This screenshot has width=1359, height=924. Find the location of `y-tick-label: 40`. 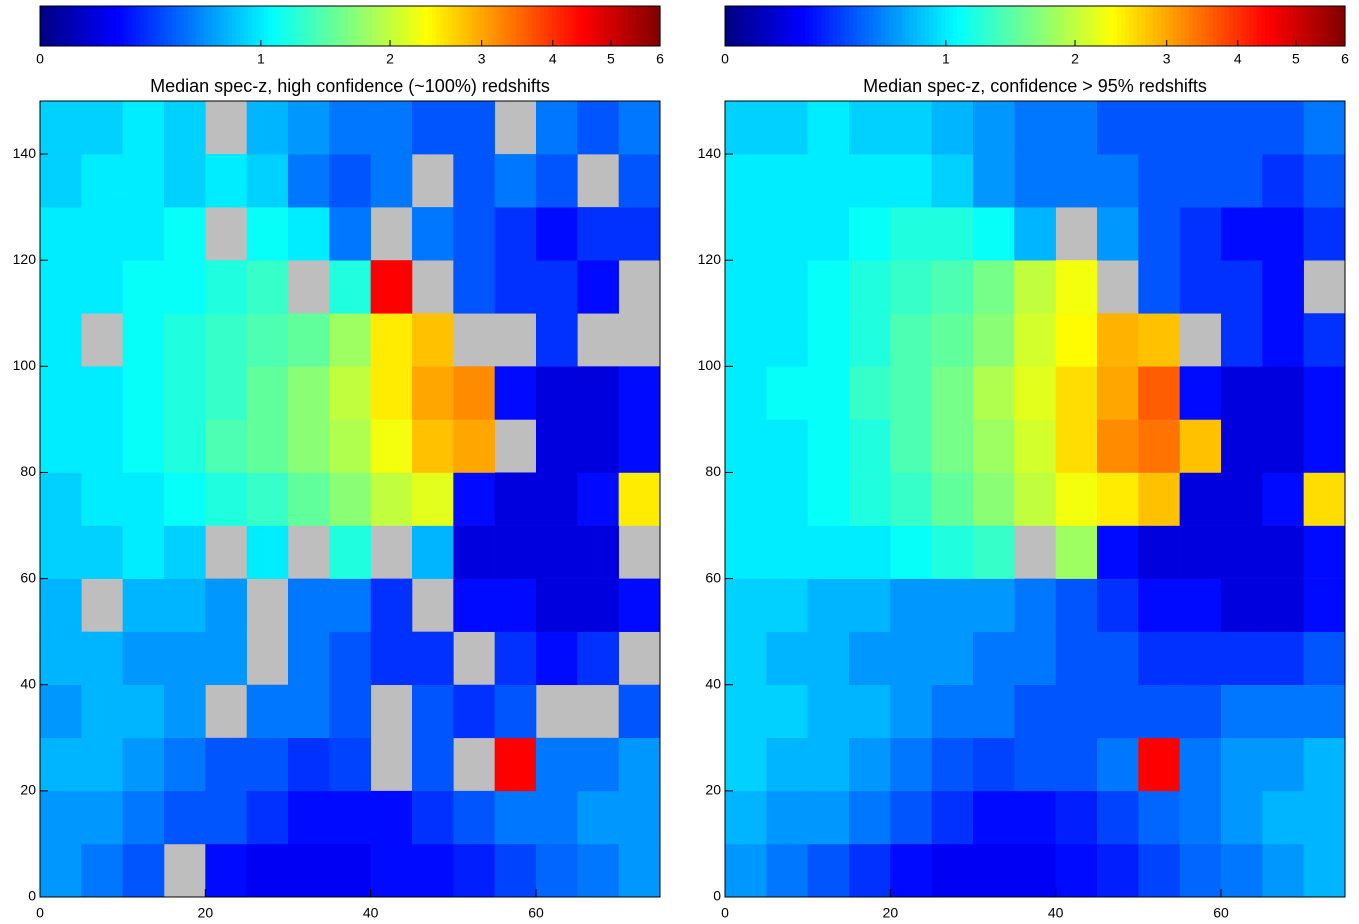

y-tick-label: 40 is located at coordinates (713, 683).